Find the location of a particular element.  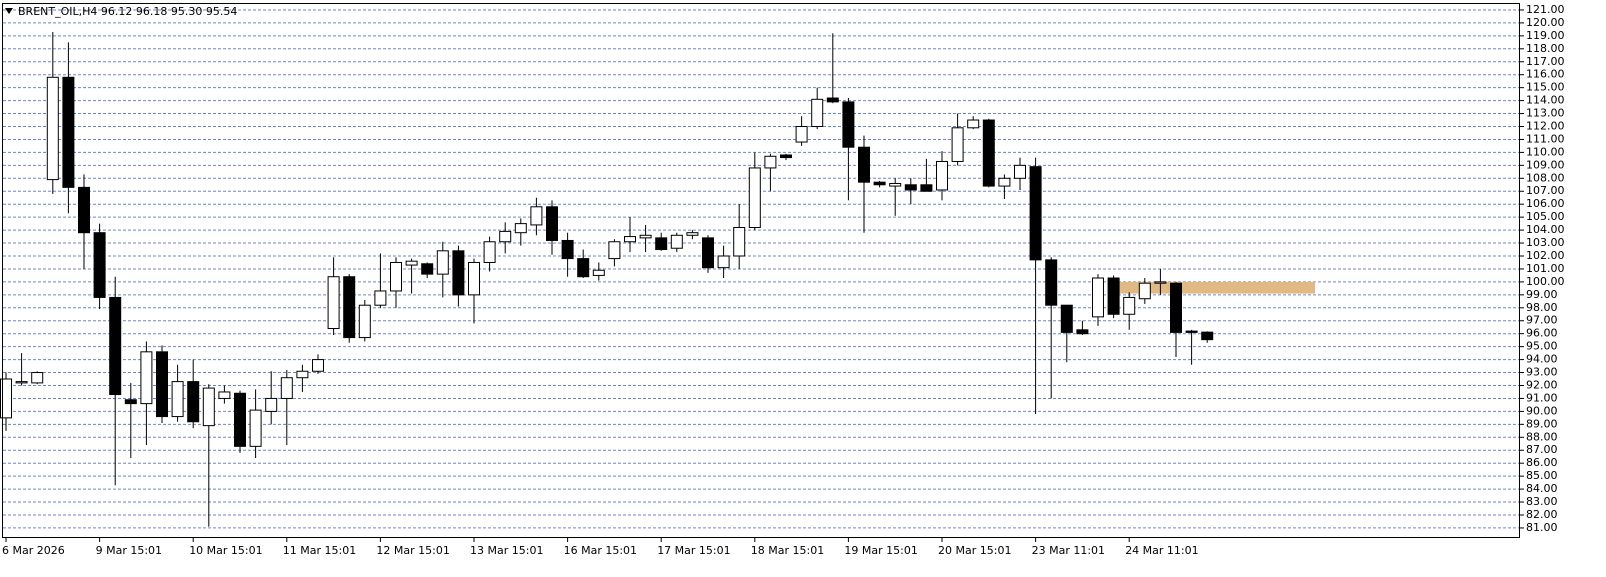

y-tick-label: 95.00 is located at coordinates (1542, 346).